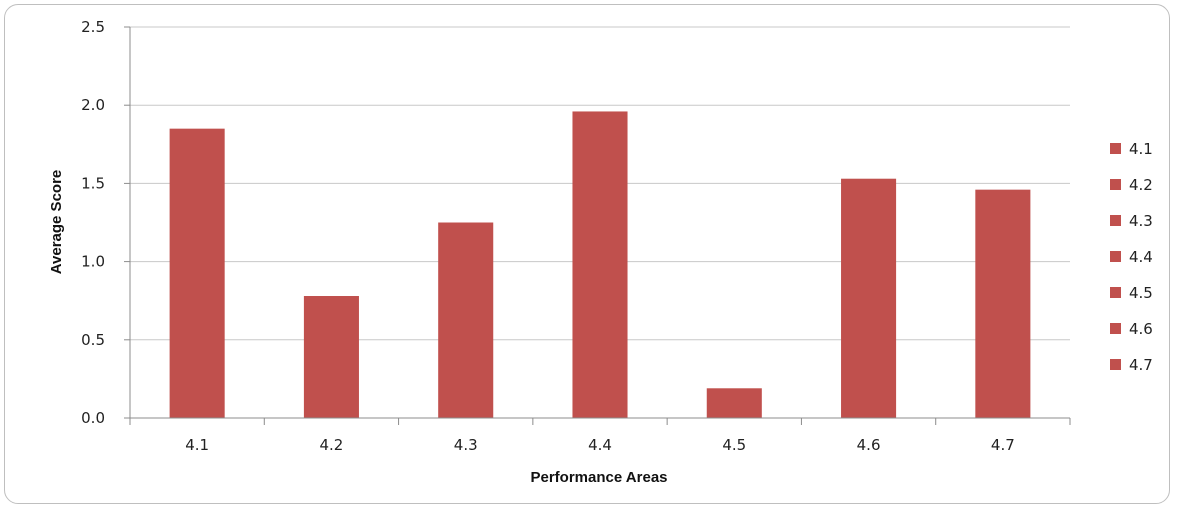 This screenshot has height=510, width=1177. I want to click on x-tick-label: 4.3, so click(466, 445).